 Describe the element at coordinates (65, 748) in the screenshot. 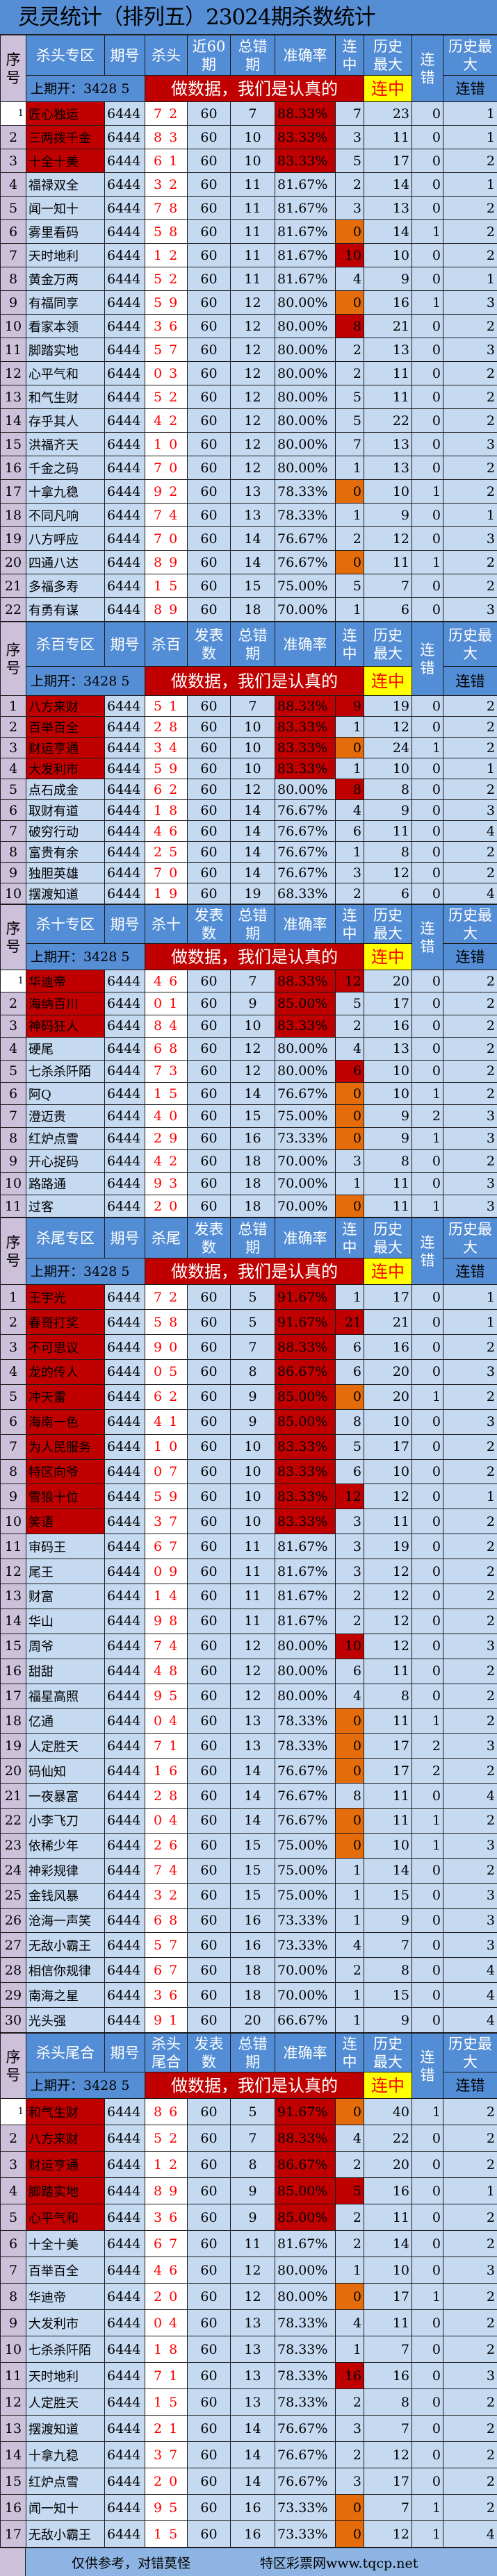

I see `expert-name: 财运亨通` at that location.